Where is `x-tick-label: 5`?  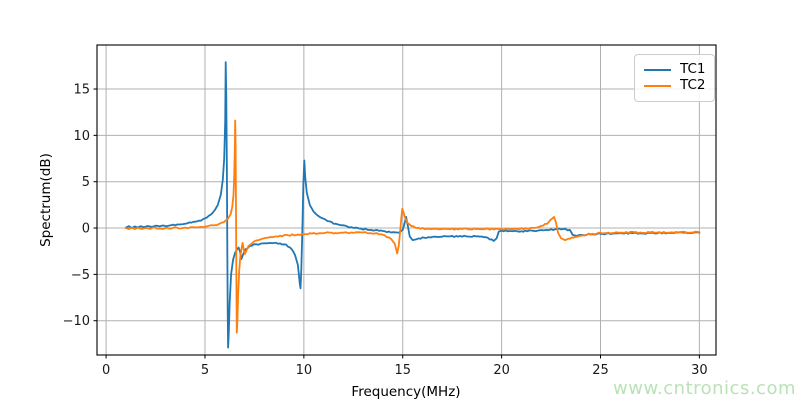
x-tick-label: 5 is located at coordinates (205, 370).